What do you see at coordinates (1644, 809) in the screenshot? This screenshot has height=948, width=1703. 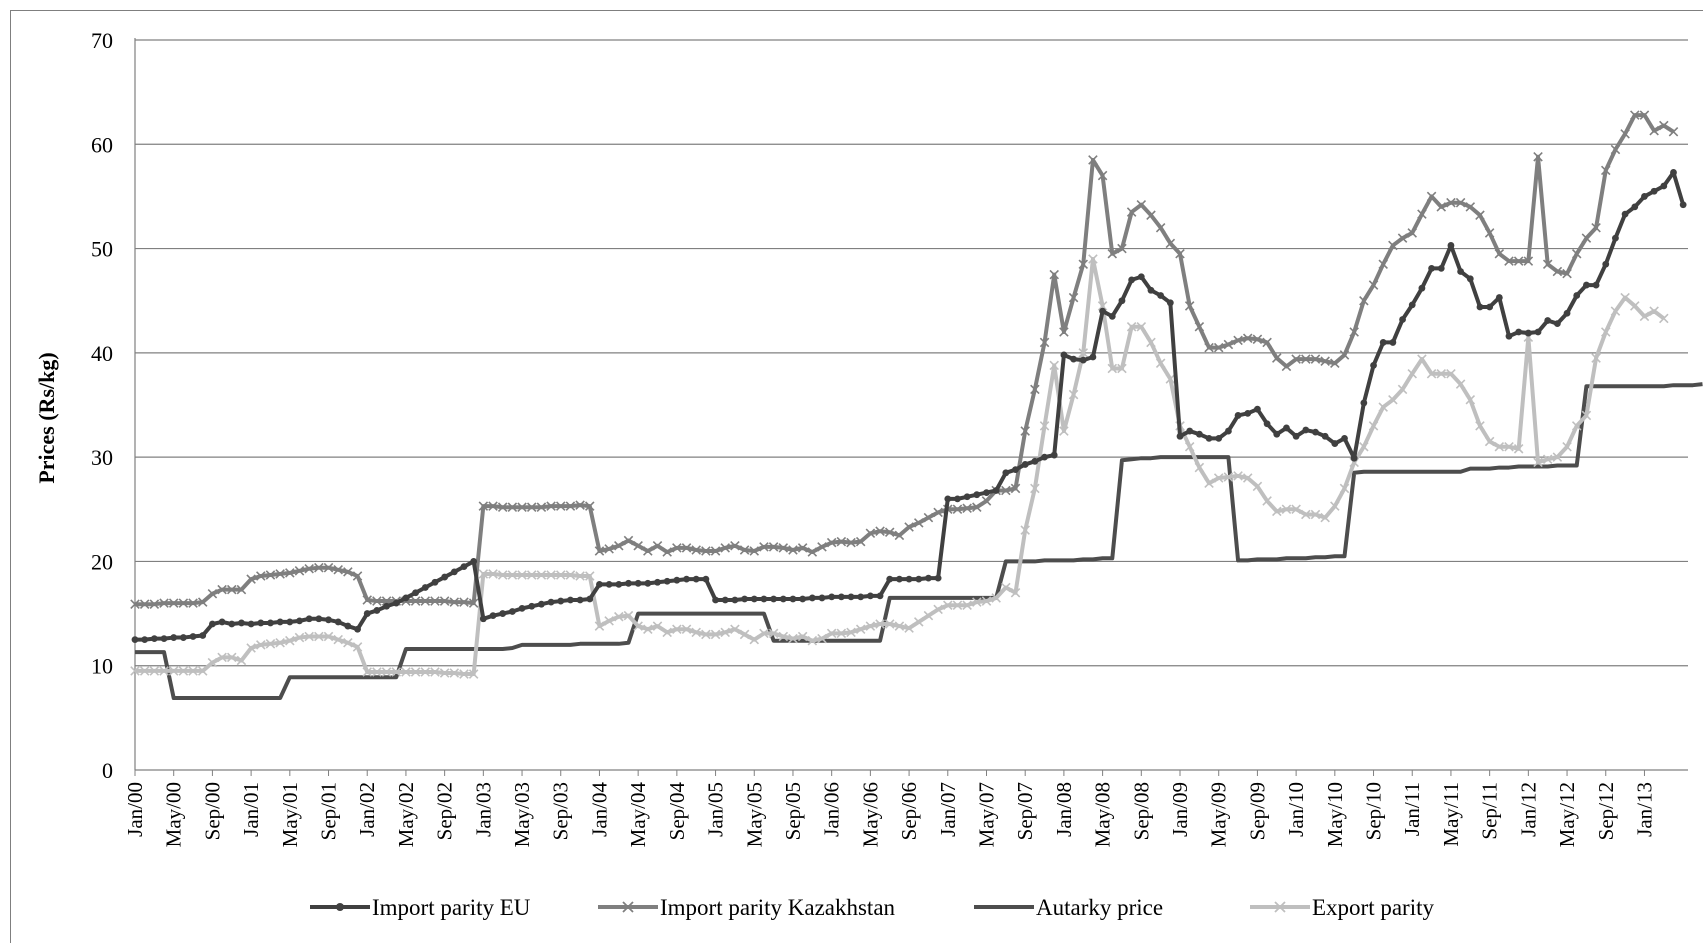 I see `x-tick-label: Jan/13` at bounding box center [1644, 809].